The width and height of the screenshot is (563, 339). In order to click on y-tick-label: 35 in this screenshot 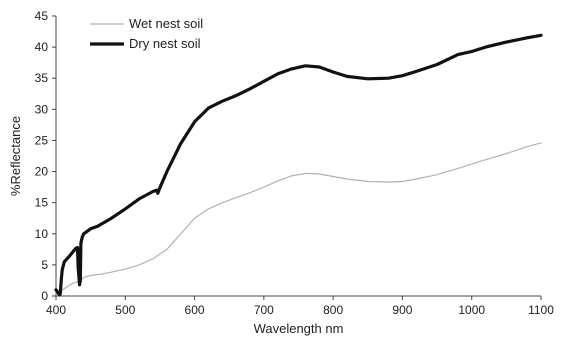, I will do `click(42, 78)`.